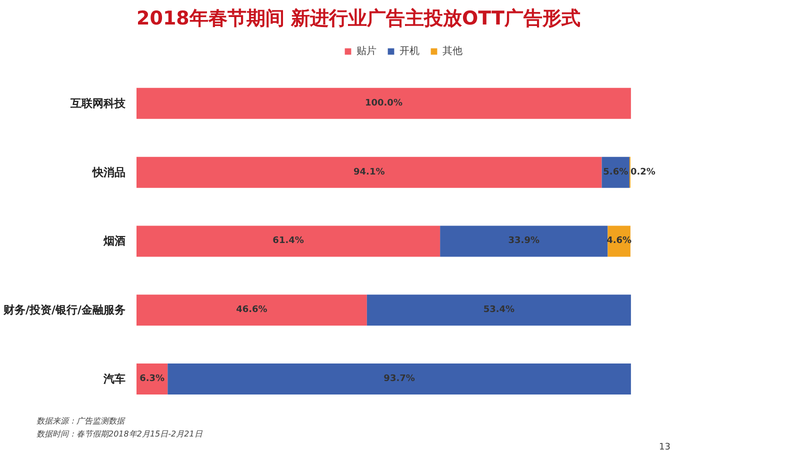 The image size is (800, 450). I want to click on data-label: 46.6%, so click(252, 310).